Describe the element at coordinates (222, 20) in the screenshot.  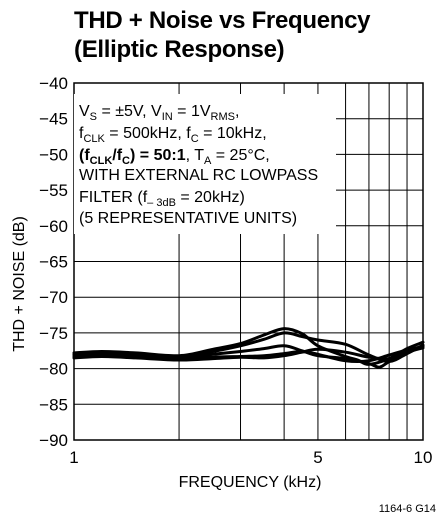
I see `chart-title-line-1: THD + Noise vs Frequency` at that location.